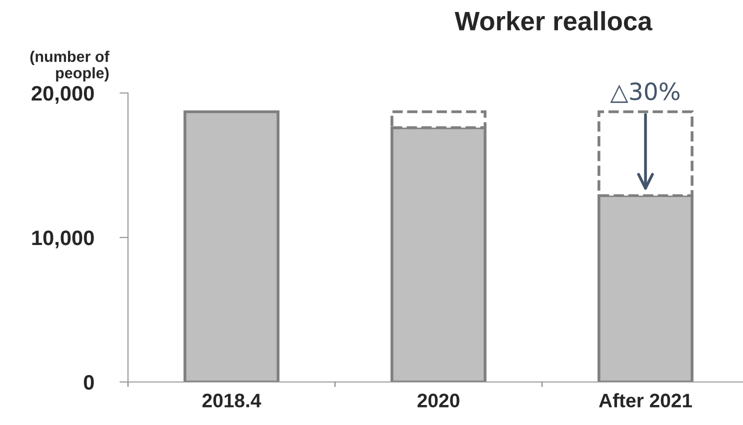 This screenshot has width=743, height=425. What do you see at coordinates (232, 401) in the screenshot?
I see `x-tick-label: 2018.4` at bounding box center [232, 401].